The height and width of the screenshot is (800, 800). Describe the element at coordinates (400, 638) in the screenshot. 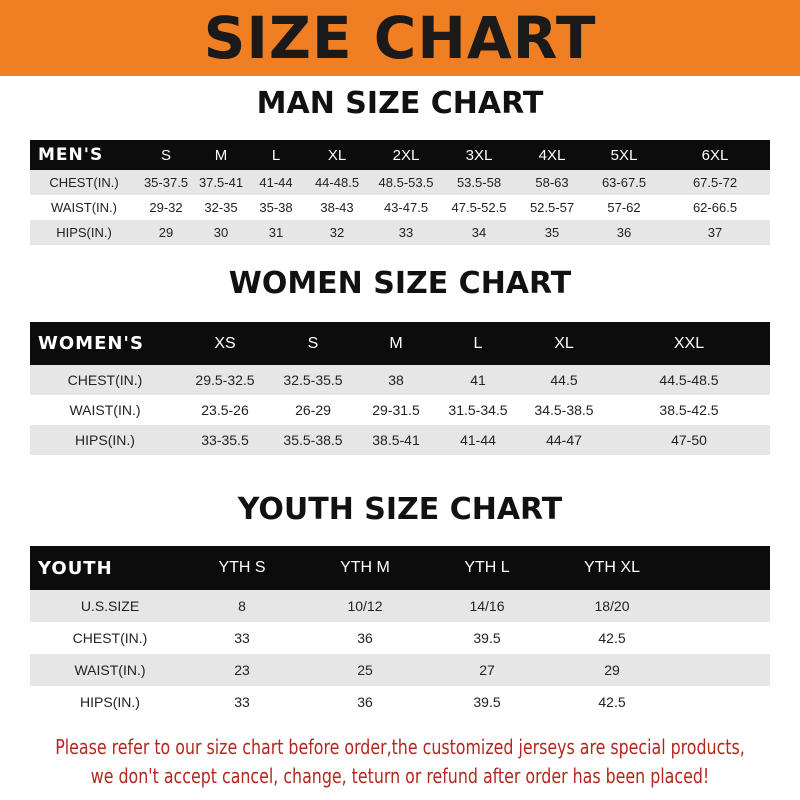

I see `table-row: CHEST(IN.) 33 36 39.5 42.5` at that location.